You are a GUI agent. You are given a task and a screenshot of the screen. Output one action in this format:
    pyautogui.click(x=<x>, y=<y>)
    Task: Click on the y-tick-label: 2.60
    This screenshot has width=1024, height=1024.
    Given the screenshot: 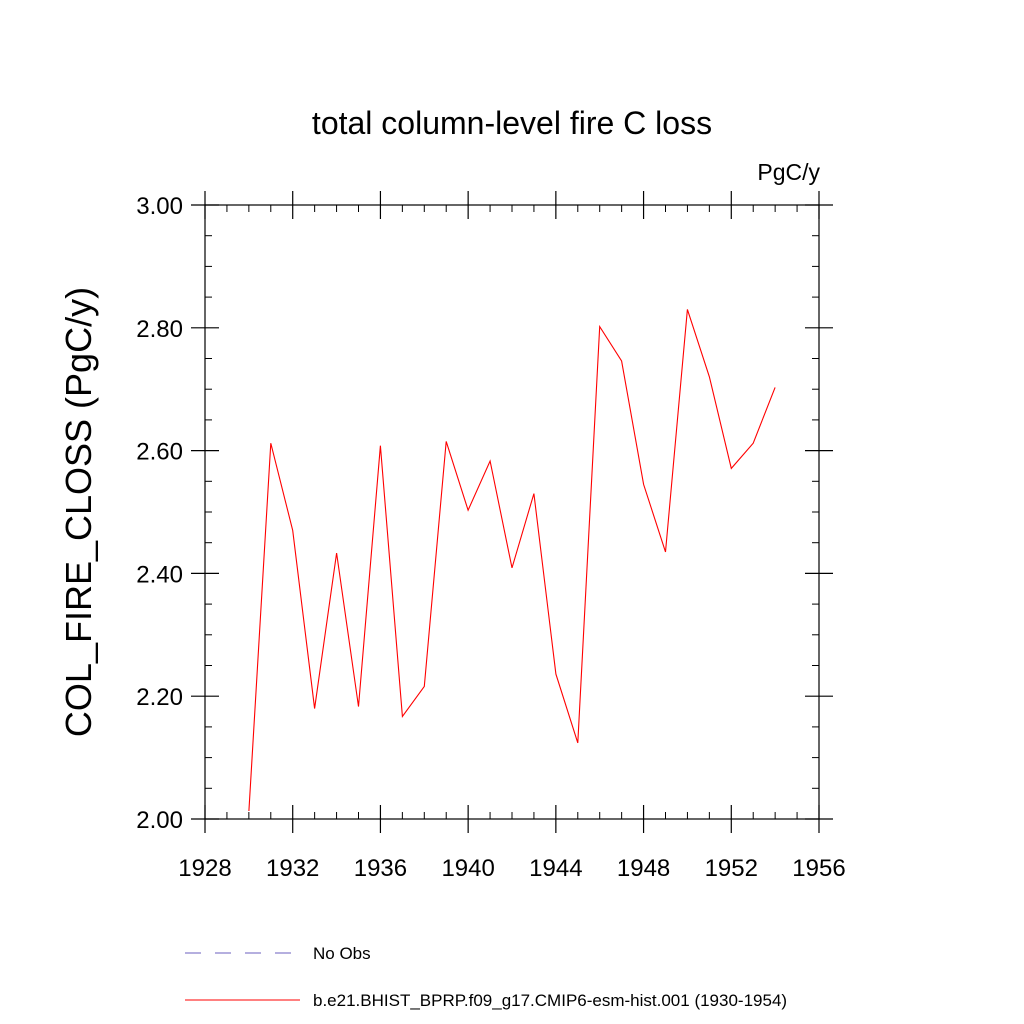 What is the action you would take?
    pyautogui.click(x=159, y=452)
    